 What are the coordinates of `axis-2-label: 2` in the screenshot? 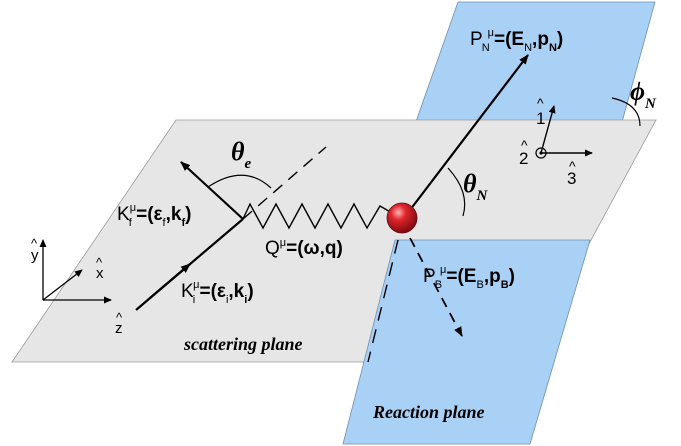 It's located at (523, 158).